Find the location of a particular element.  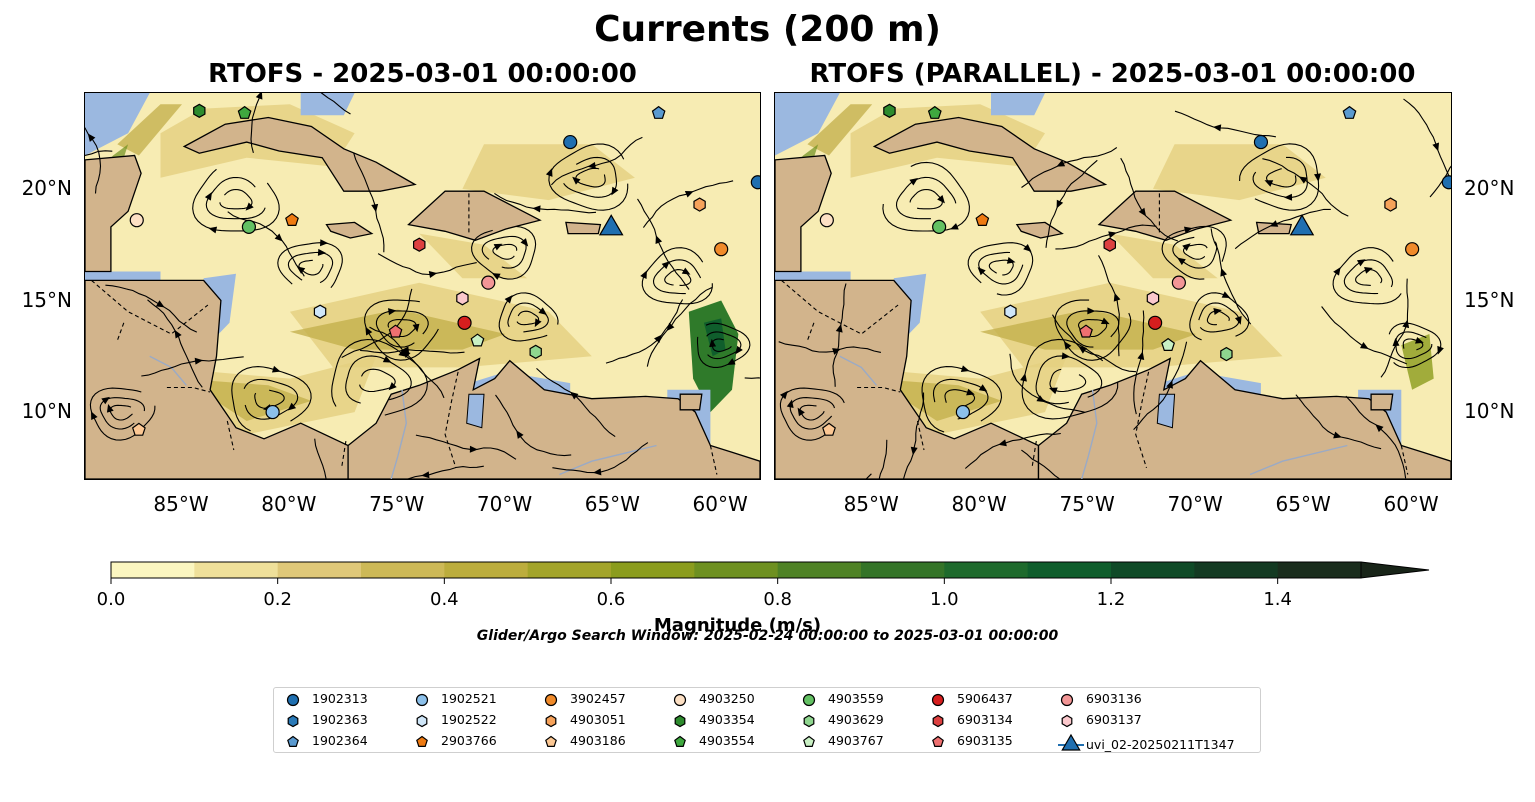

land-puerto-rico is located at coordinates (1274, 228).